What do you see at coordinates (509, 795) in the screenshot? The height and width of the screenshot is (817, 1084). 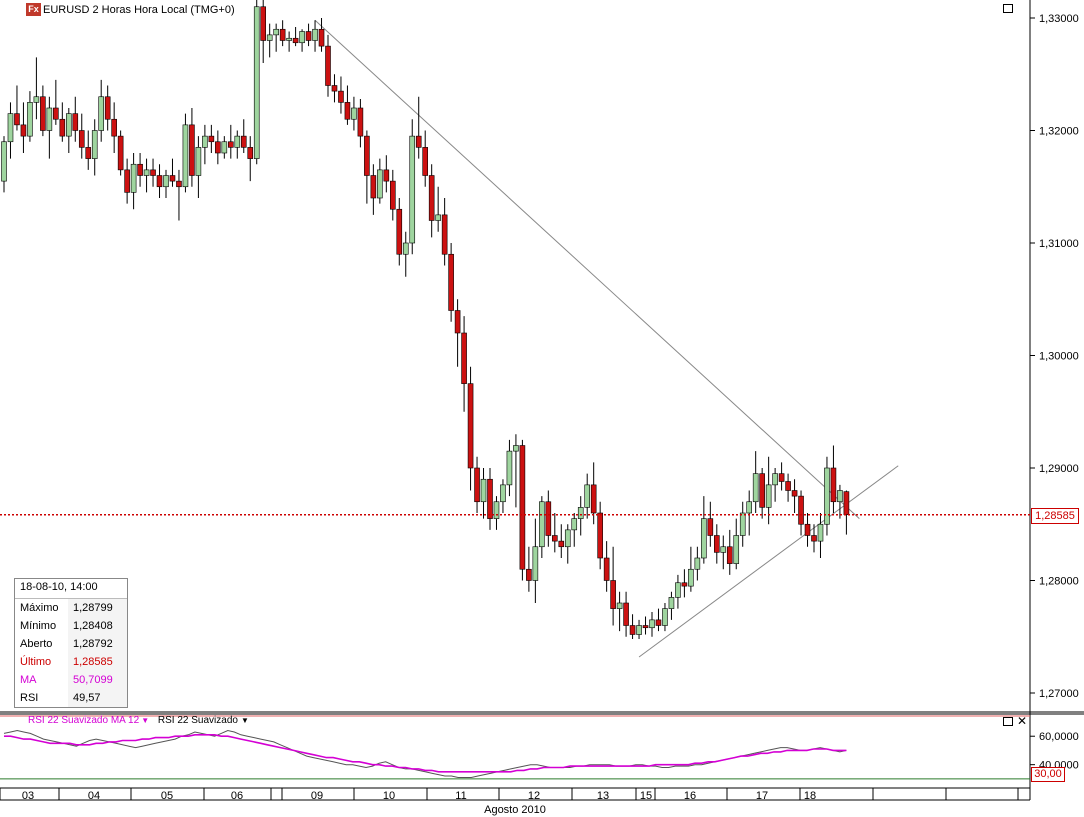 I see `time-axis: 03 04 05 06 09 10 11 12 13 15 16 17 18` at bounding box center [509, 795].